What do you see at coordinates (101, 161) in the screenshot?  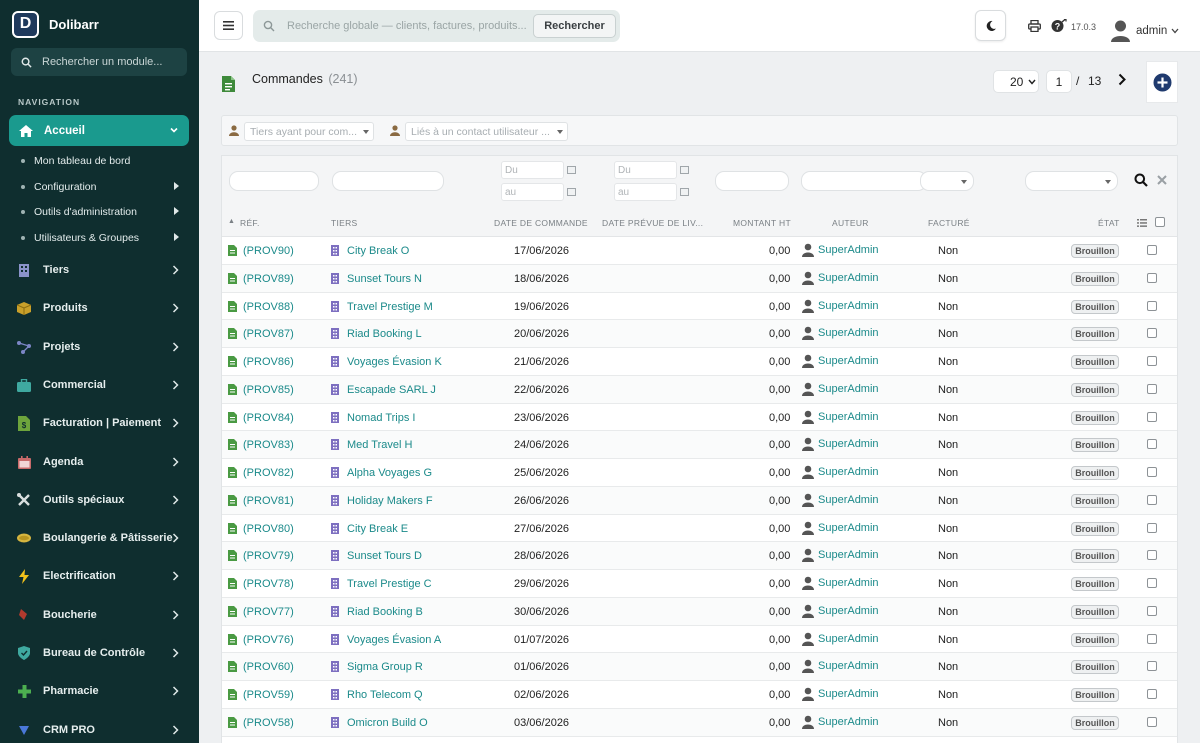 I see `sidebar-subitem: Mon tableau de bord` at bounding box center [101, 161].